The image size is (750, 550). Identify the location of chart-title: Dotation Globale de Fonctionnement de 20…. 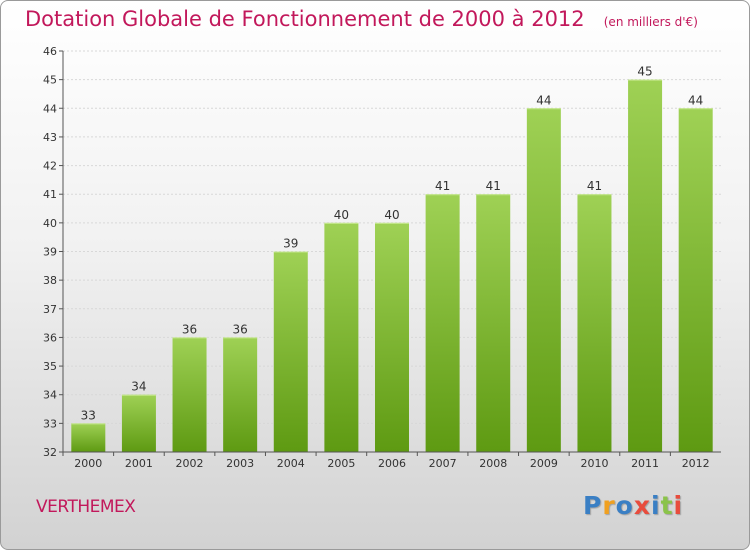
(305, 19).